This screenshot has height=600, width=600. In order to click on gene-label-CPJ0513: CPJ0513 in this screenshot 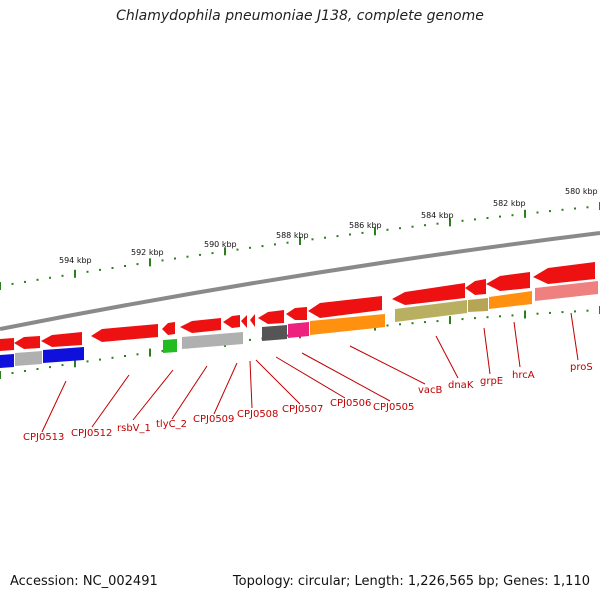, I will do `click(43, 437)`.